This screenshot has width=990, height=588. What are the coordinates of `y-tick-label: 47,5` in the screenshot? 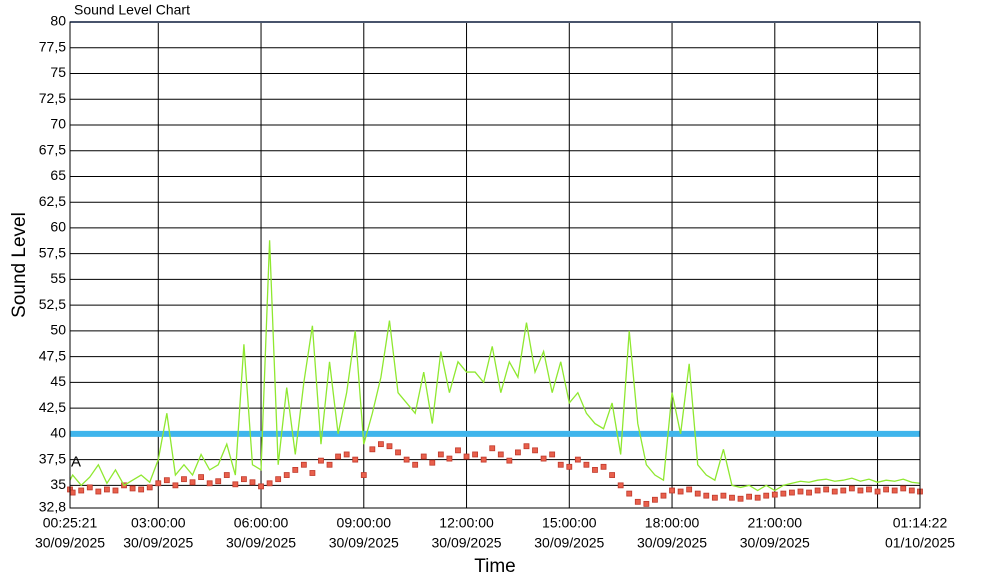 It's located at (52, 355).